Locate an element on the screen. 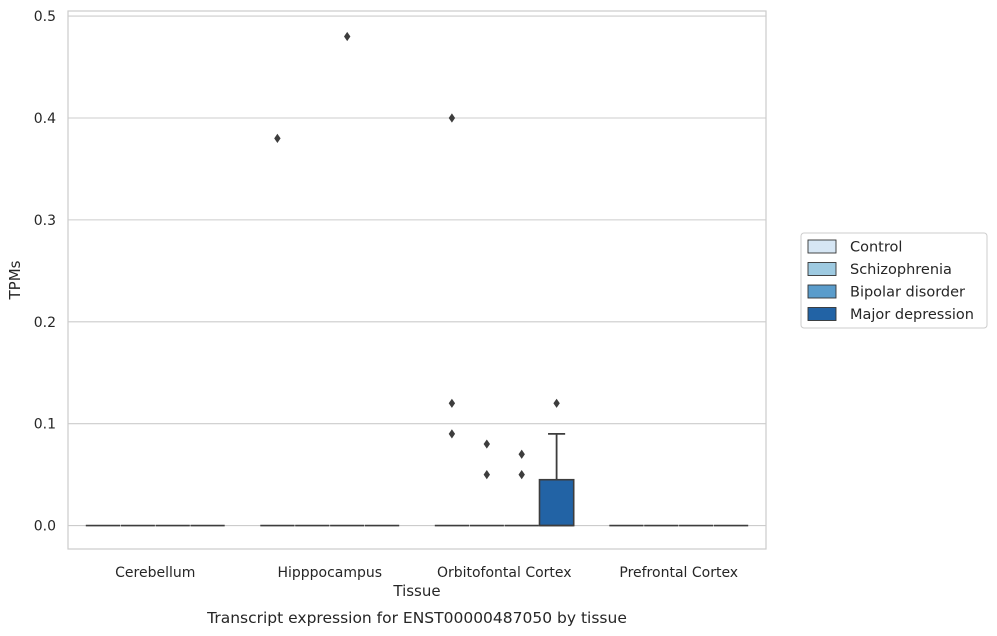 The width and height of the screenshot is (997, 636). x-tick-label: Orbitofontal Cortex is located at coordinates (504, 573).